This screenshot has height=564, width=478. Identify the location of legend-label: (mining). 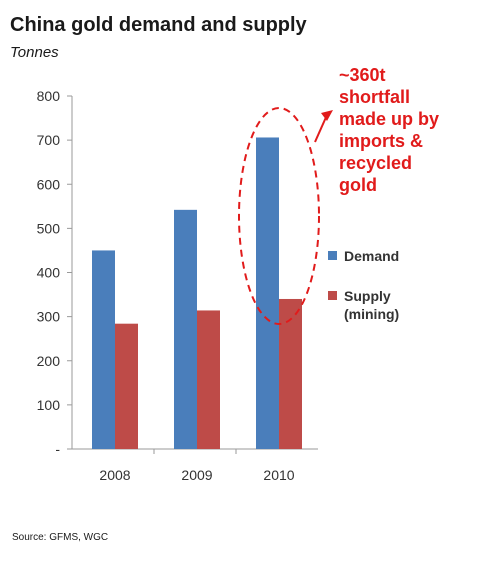
(371, 314).